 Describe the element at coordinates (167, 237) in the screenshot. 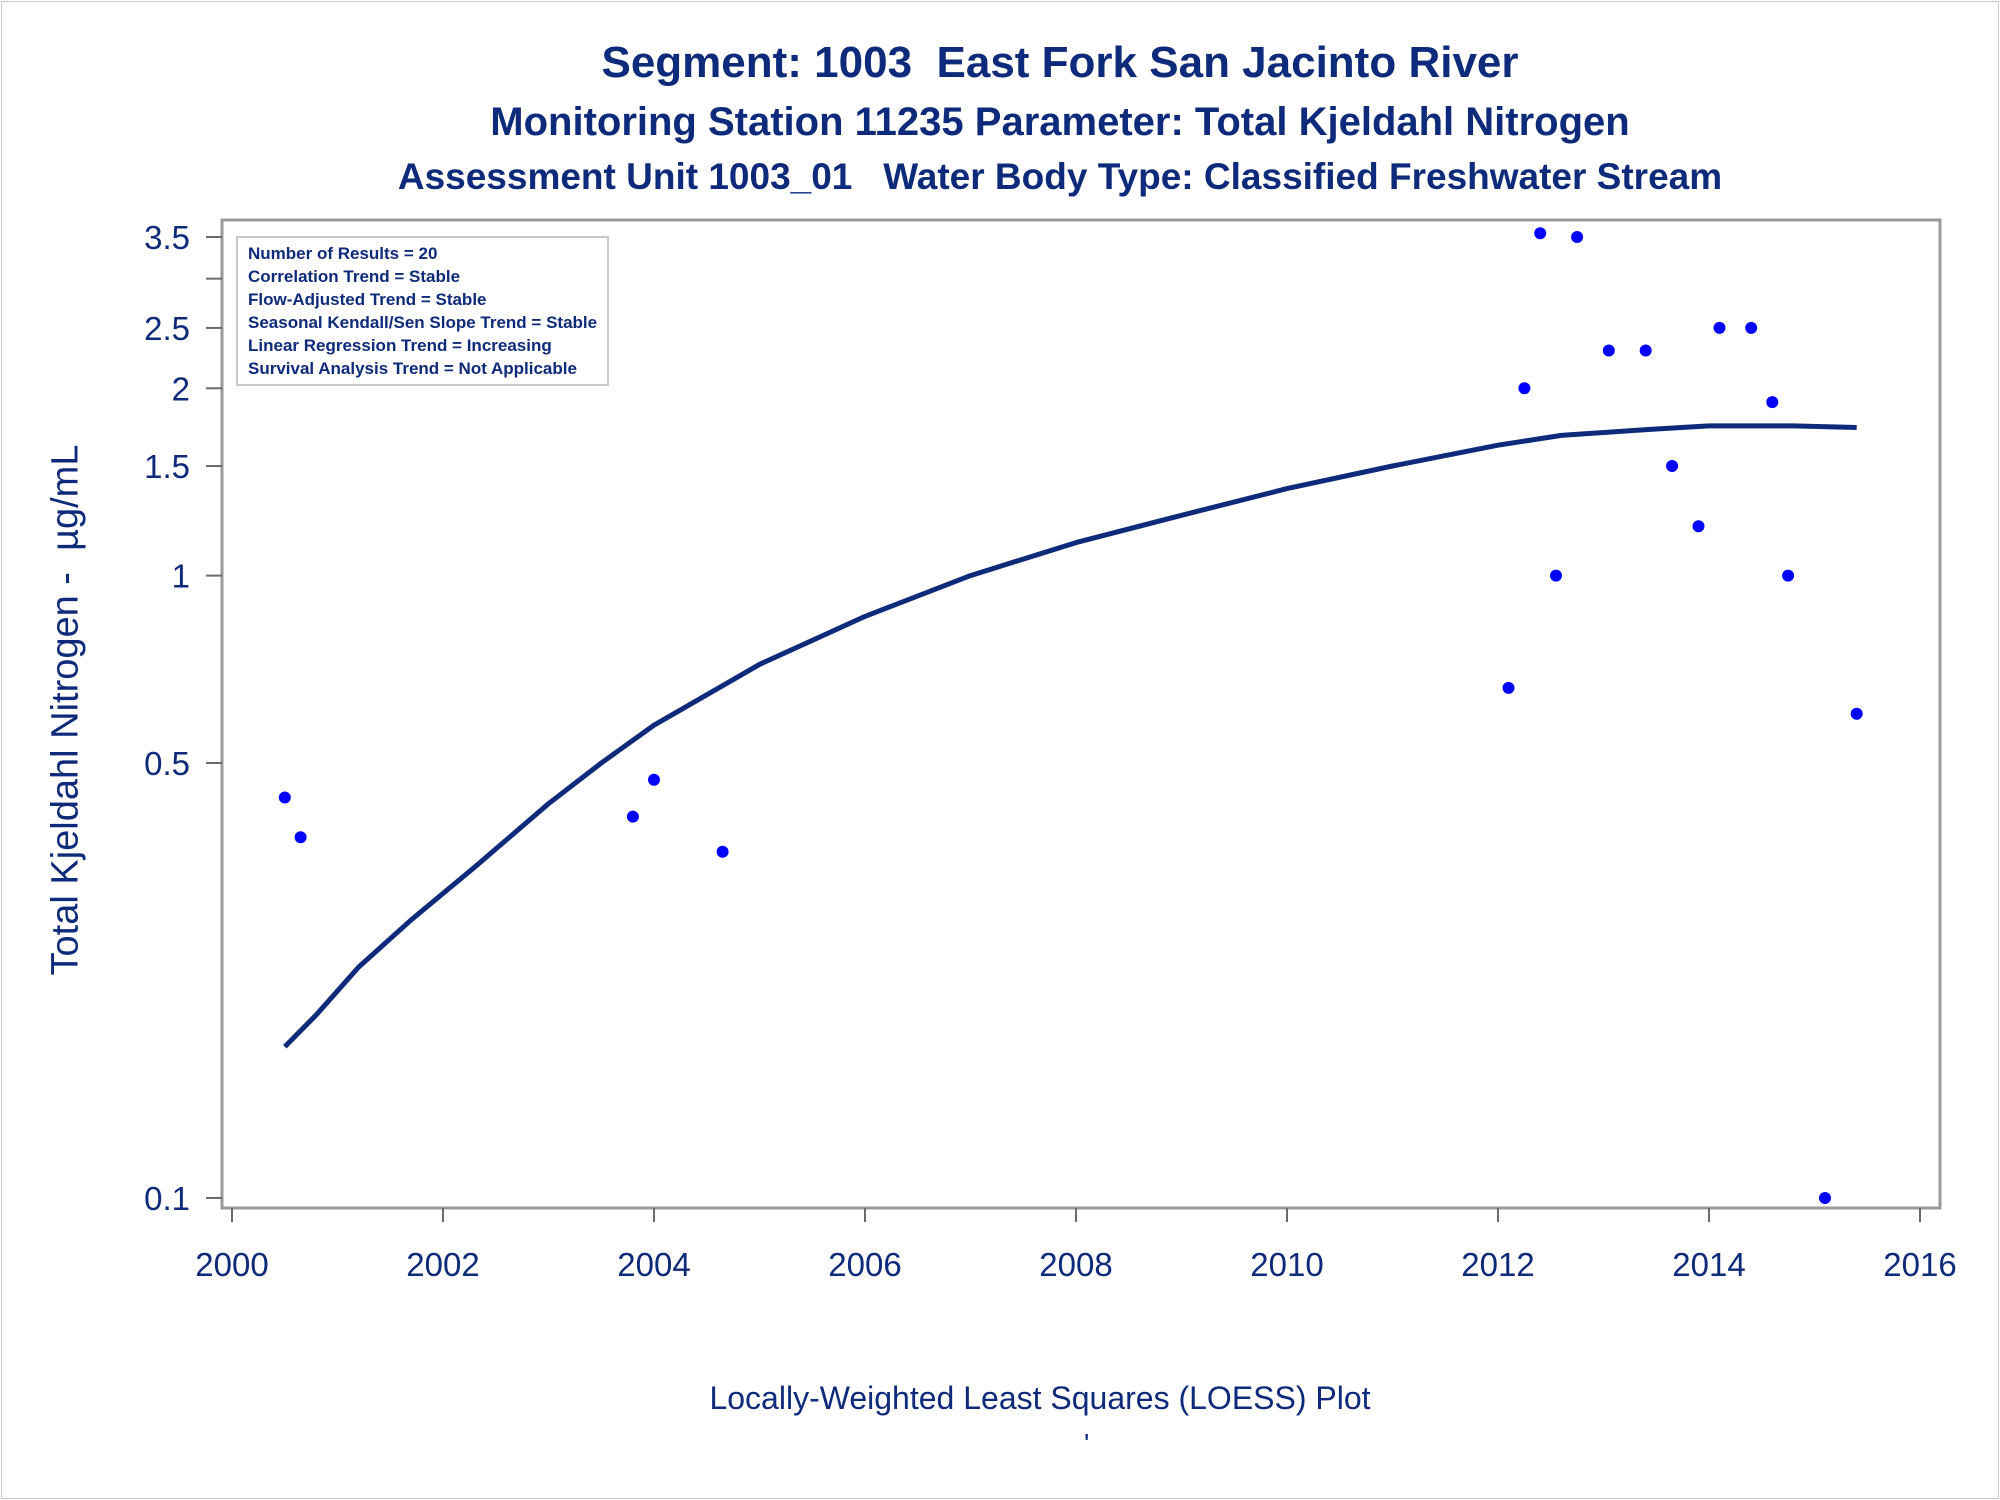

I see `y-tick-label: 3.5` at that location.